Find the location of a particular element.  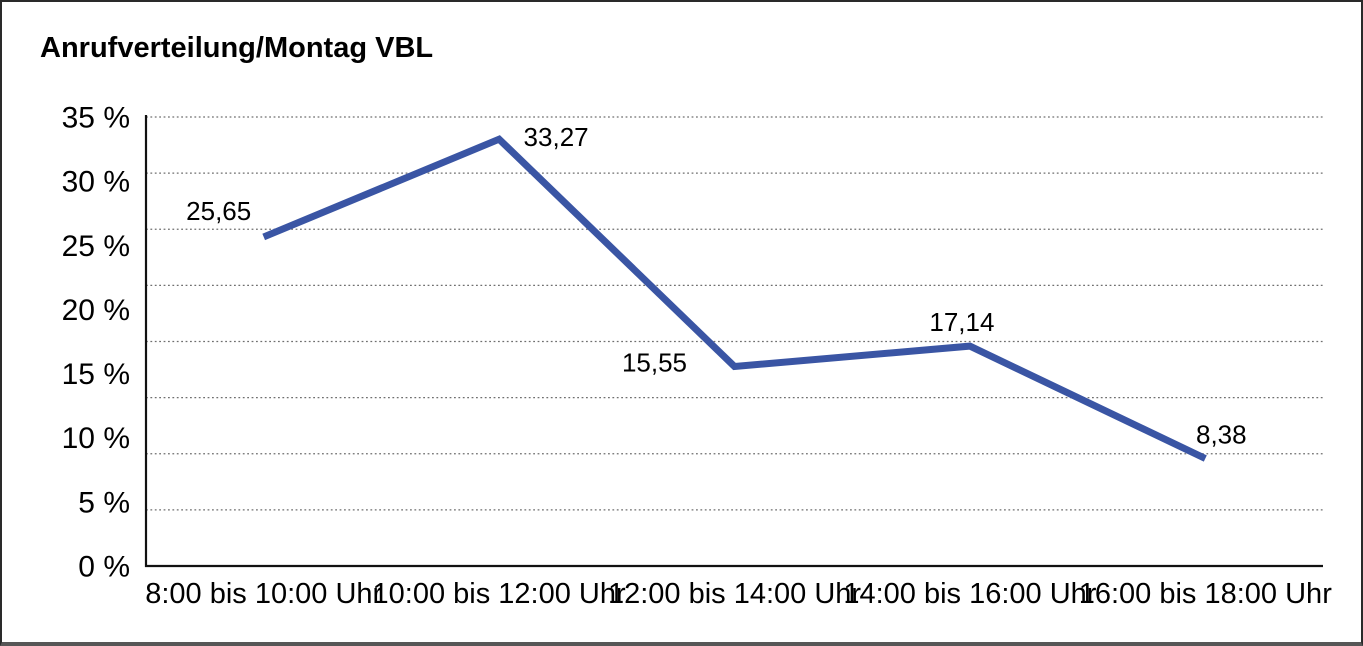

y-tick-label: 35 % is located at coordinates (96, 118).